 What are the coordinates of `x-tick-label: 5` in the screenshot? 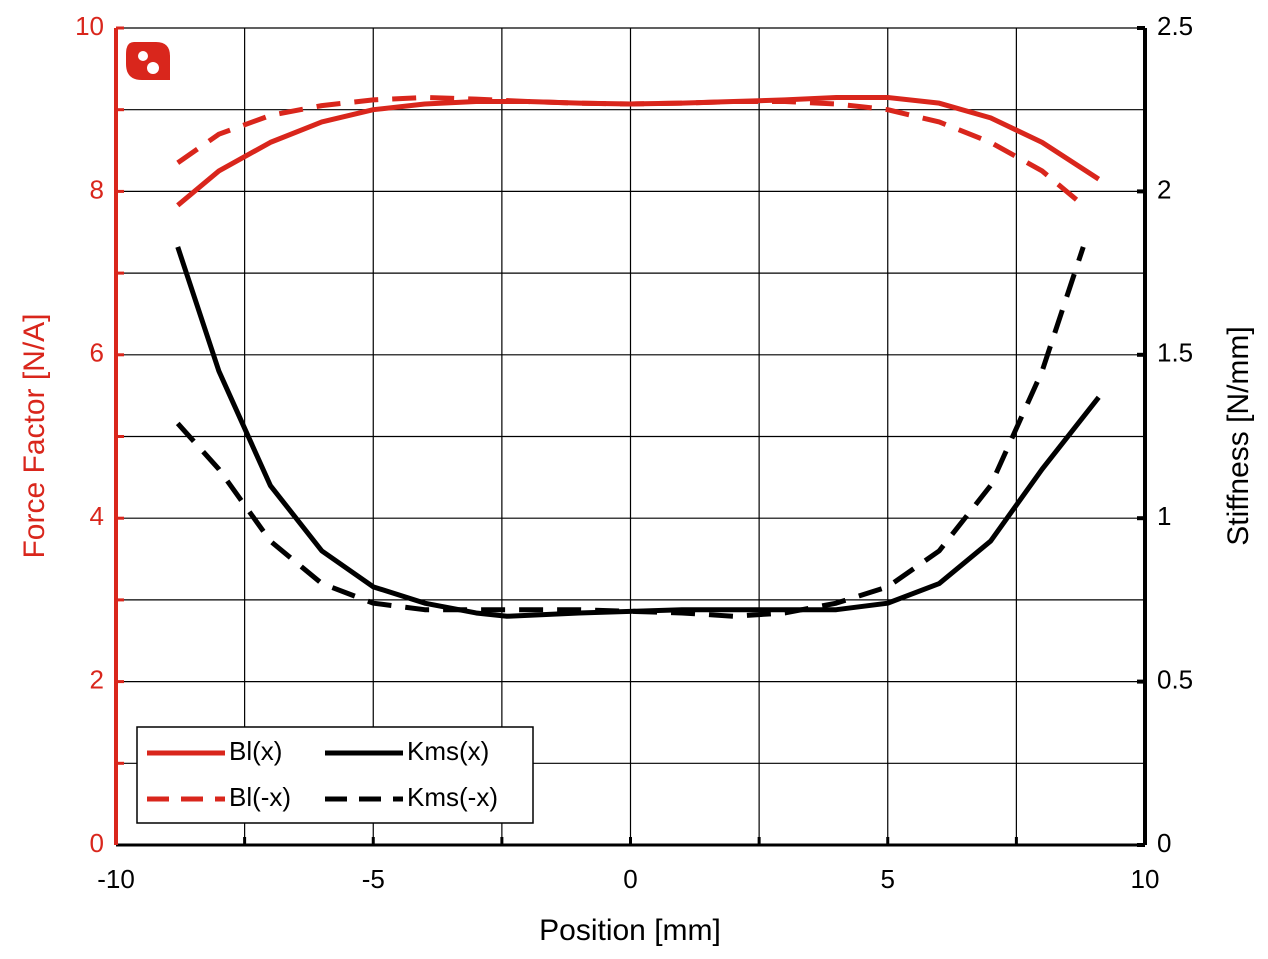 It's located at (888, 879).